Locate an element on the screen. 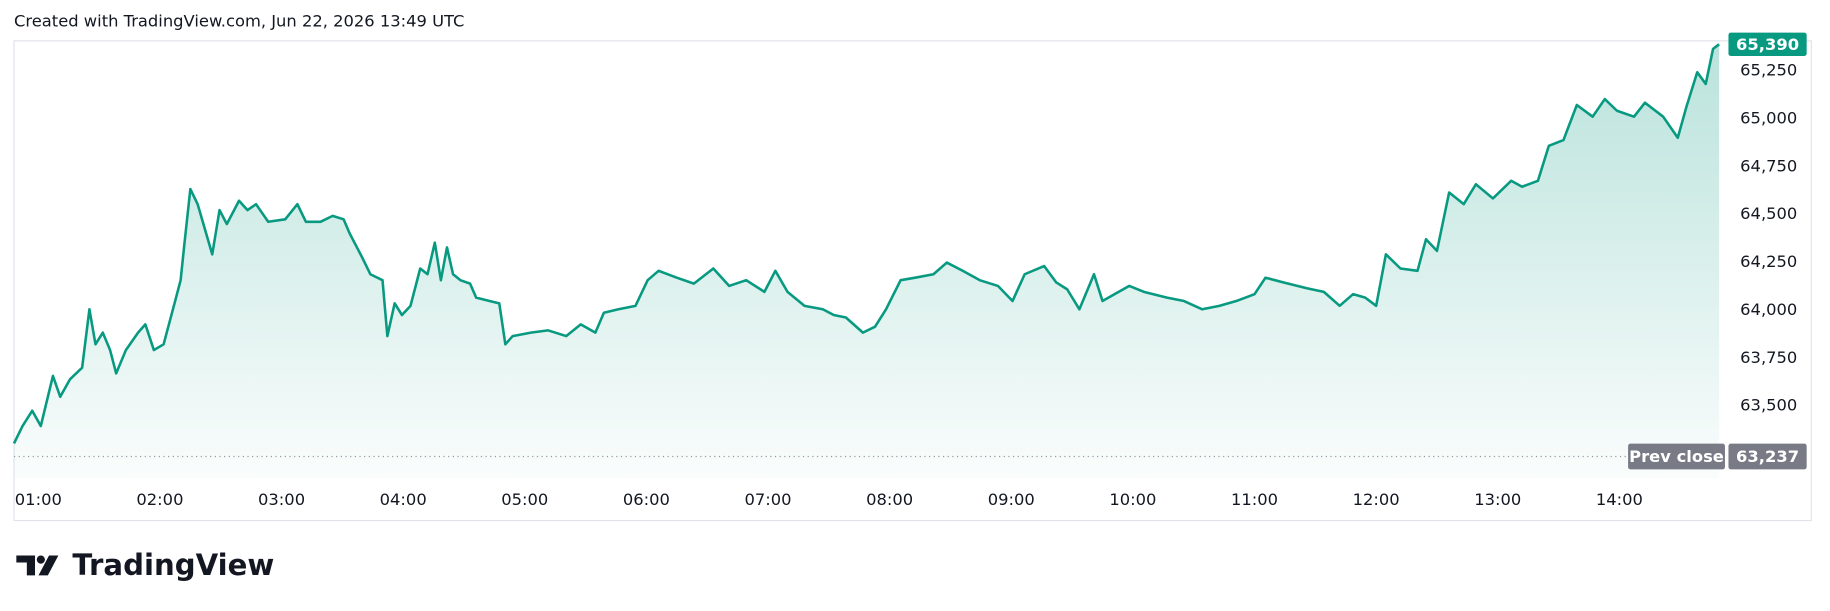 This screenshot has height=611, width=1830. logo-icon-dot is located at coordinates (40, 559).